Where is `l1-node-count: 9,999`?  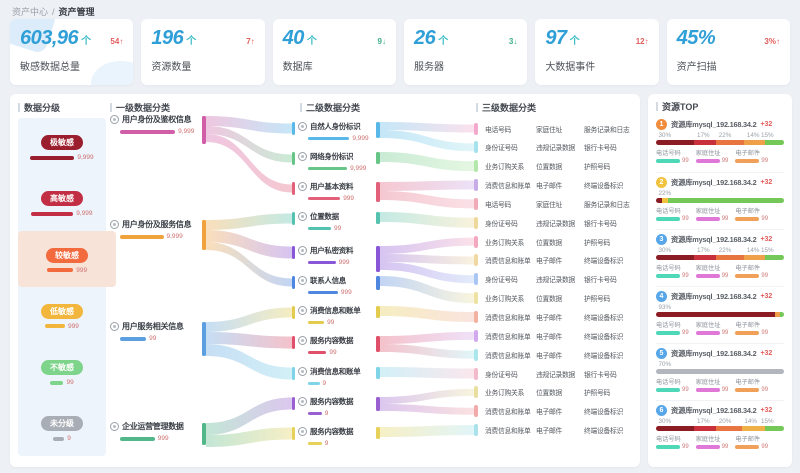 l1-node-count: 9,999 is located at coordinates (174, 236).